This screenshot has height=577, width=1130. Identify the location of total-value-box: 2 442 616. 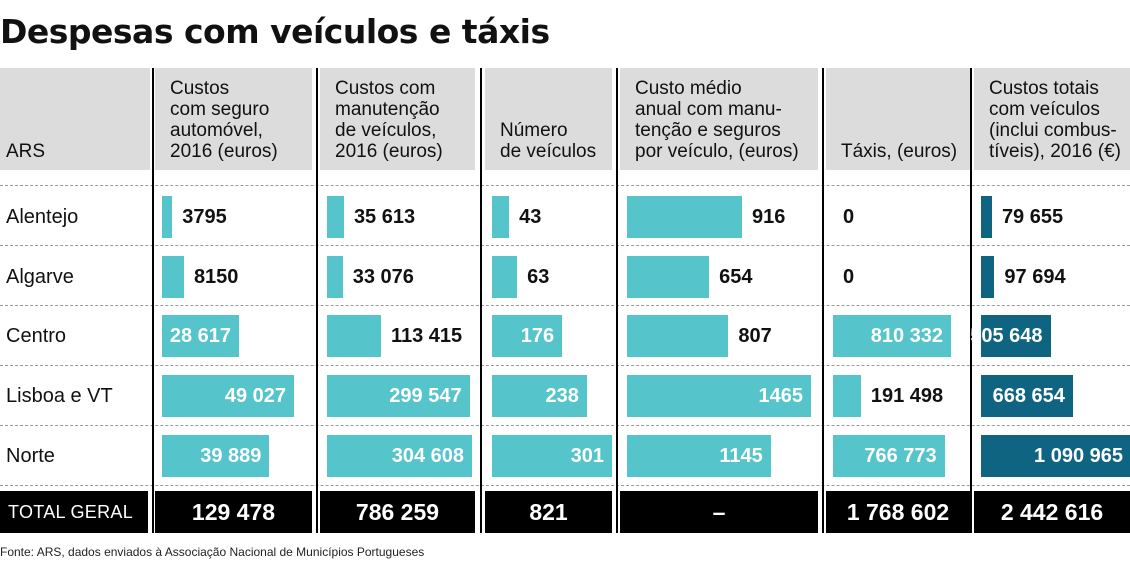
(1052, 512).